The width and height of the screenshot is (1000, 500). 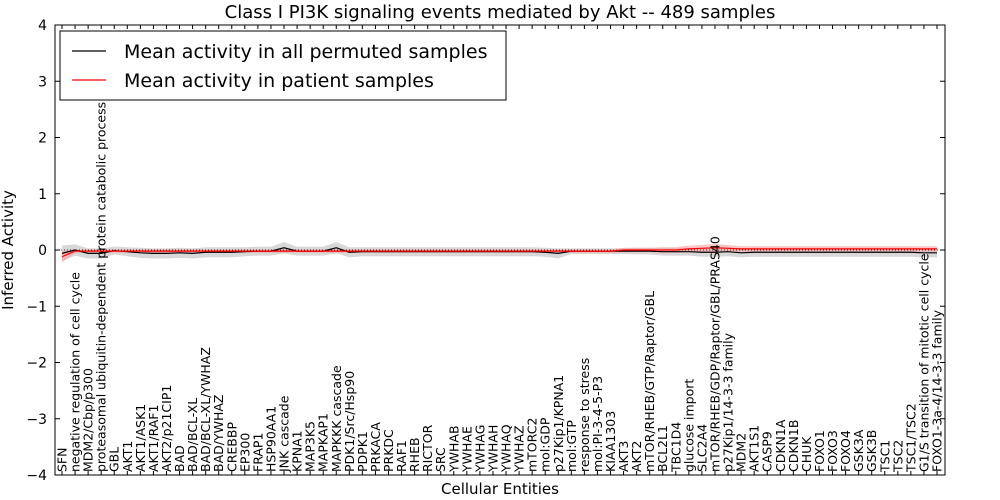 What do you see at coordinates (42, 82) in the screenshot?
I see `y-tick-label: 3` at bounding box center [42, 82].